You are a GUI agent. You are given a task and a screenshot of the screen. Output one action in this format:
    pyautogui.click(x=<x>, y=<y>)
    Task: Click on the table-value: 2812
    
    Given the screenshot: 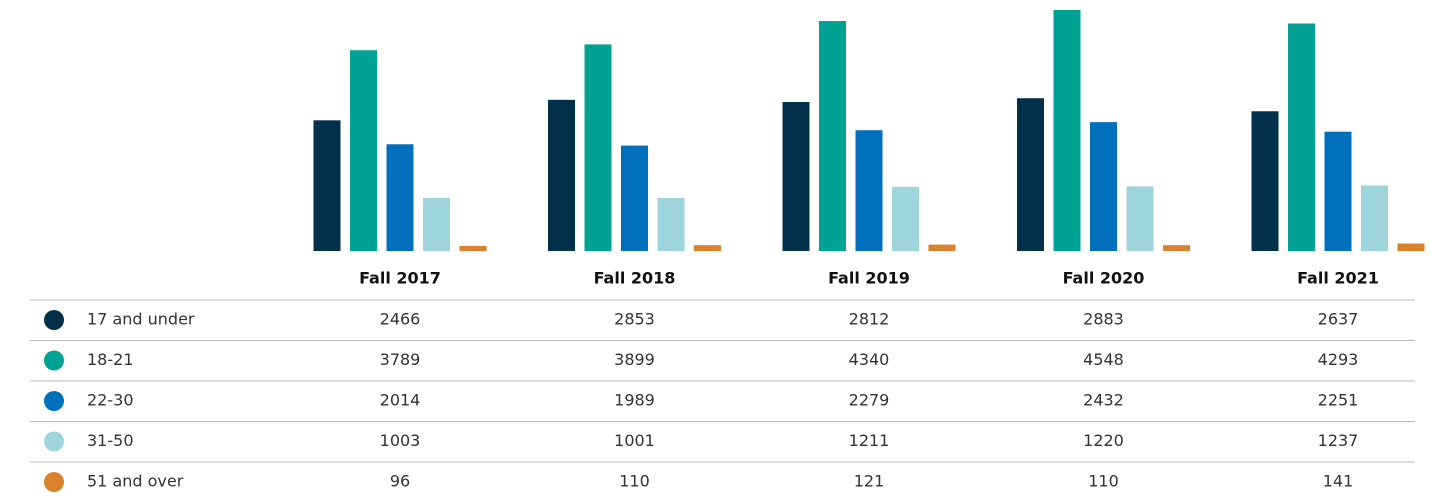 What is the action you would take?
    pyautogui.click(x=869, y=319)
    